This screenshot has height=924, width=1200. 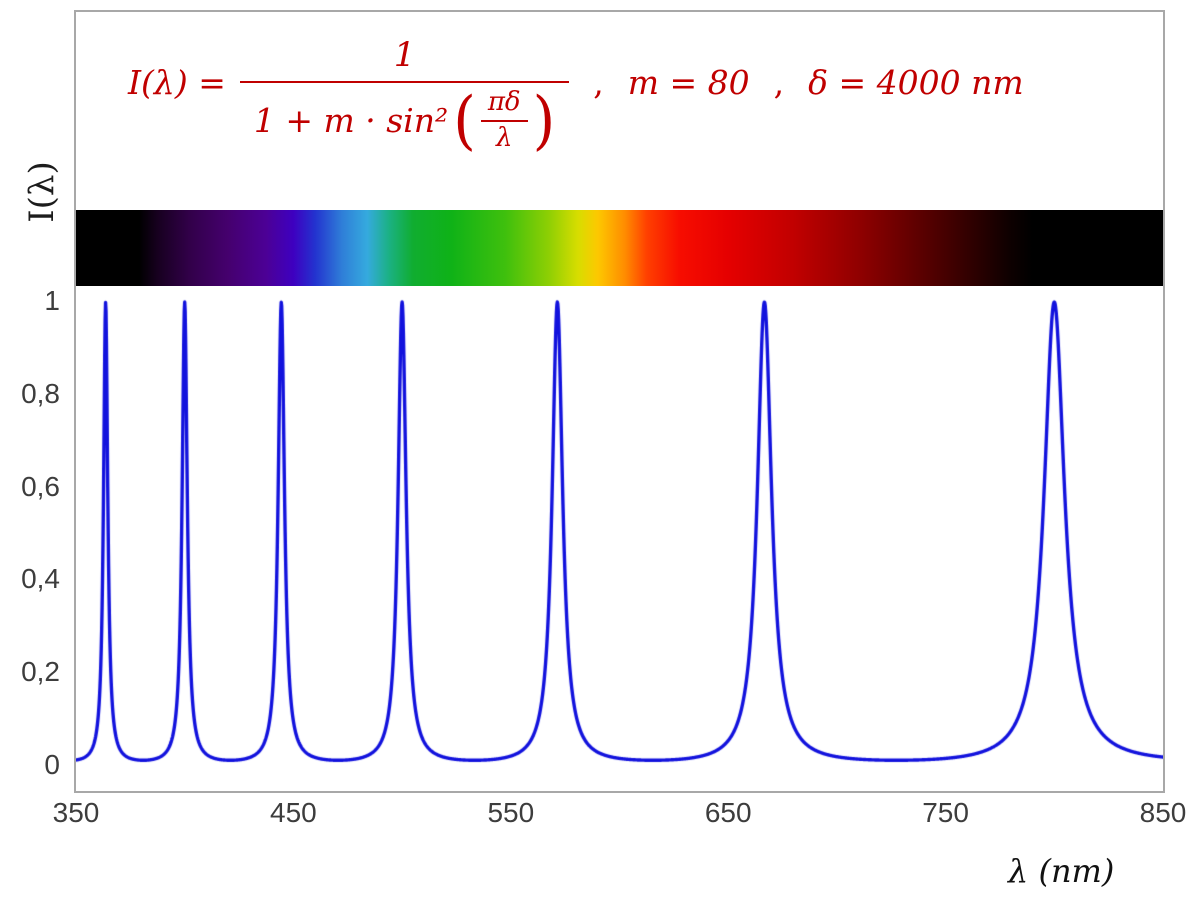 I want to click on x-tick-label: 550, so click(x=511, y=812).